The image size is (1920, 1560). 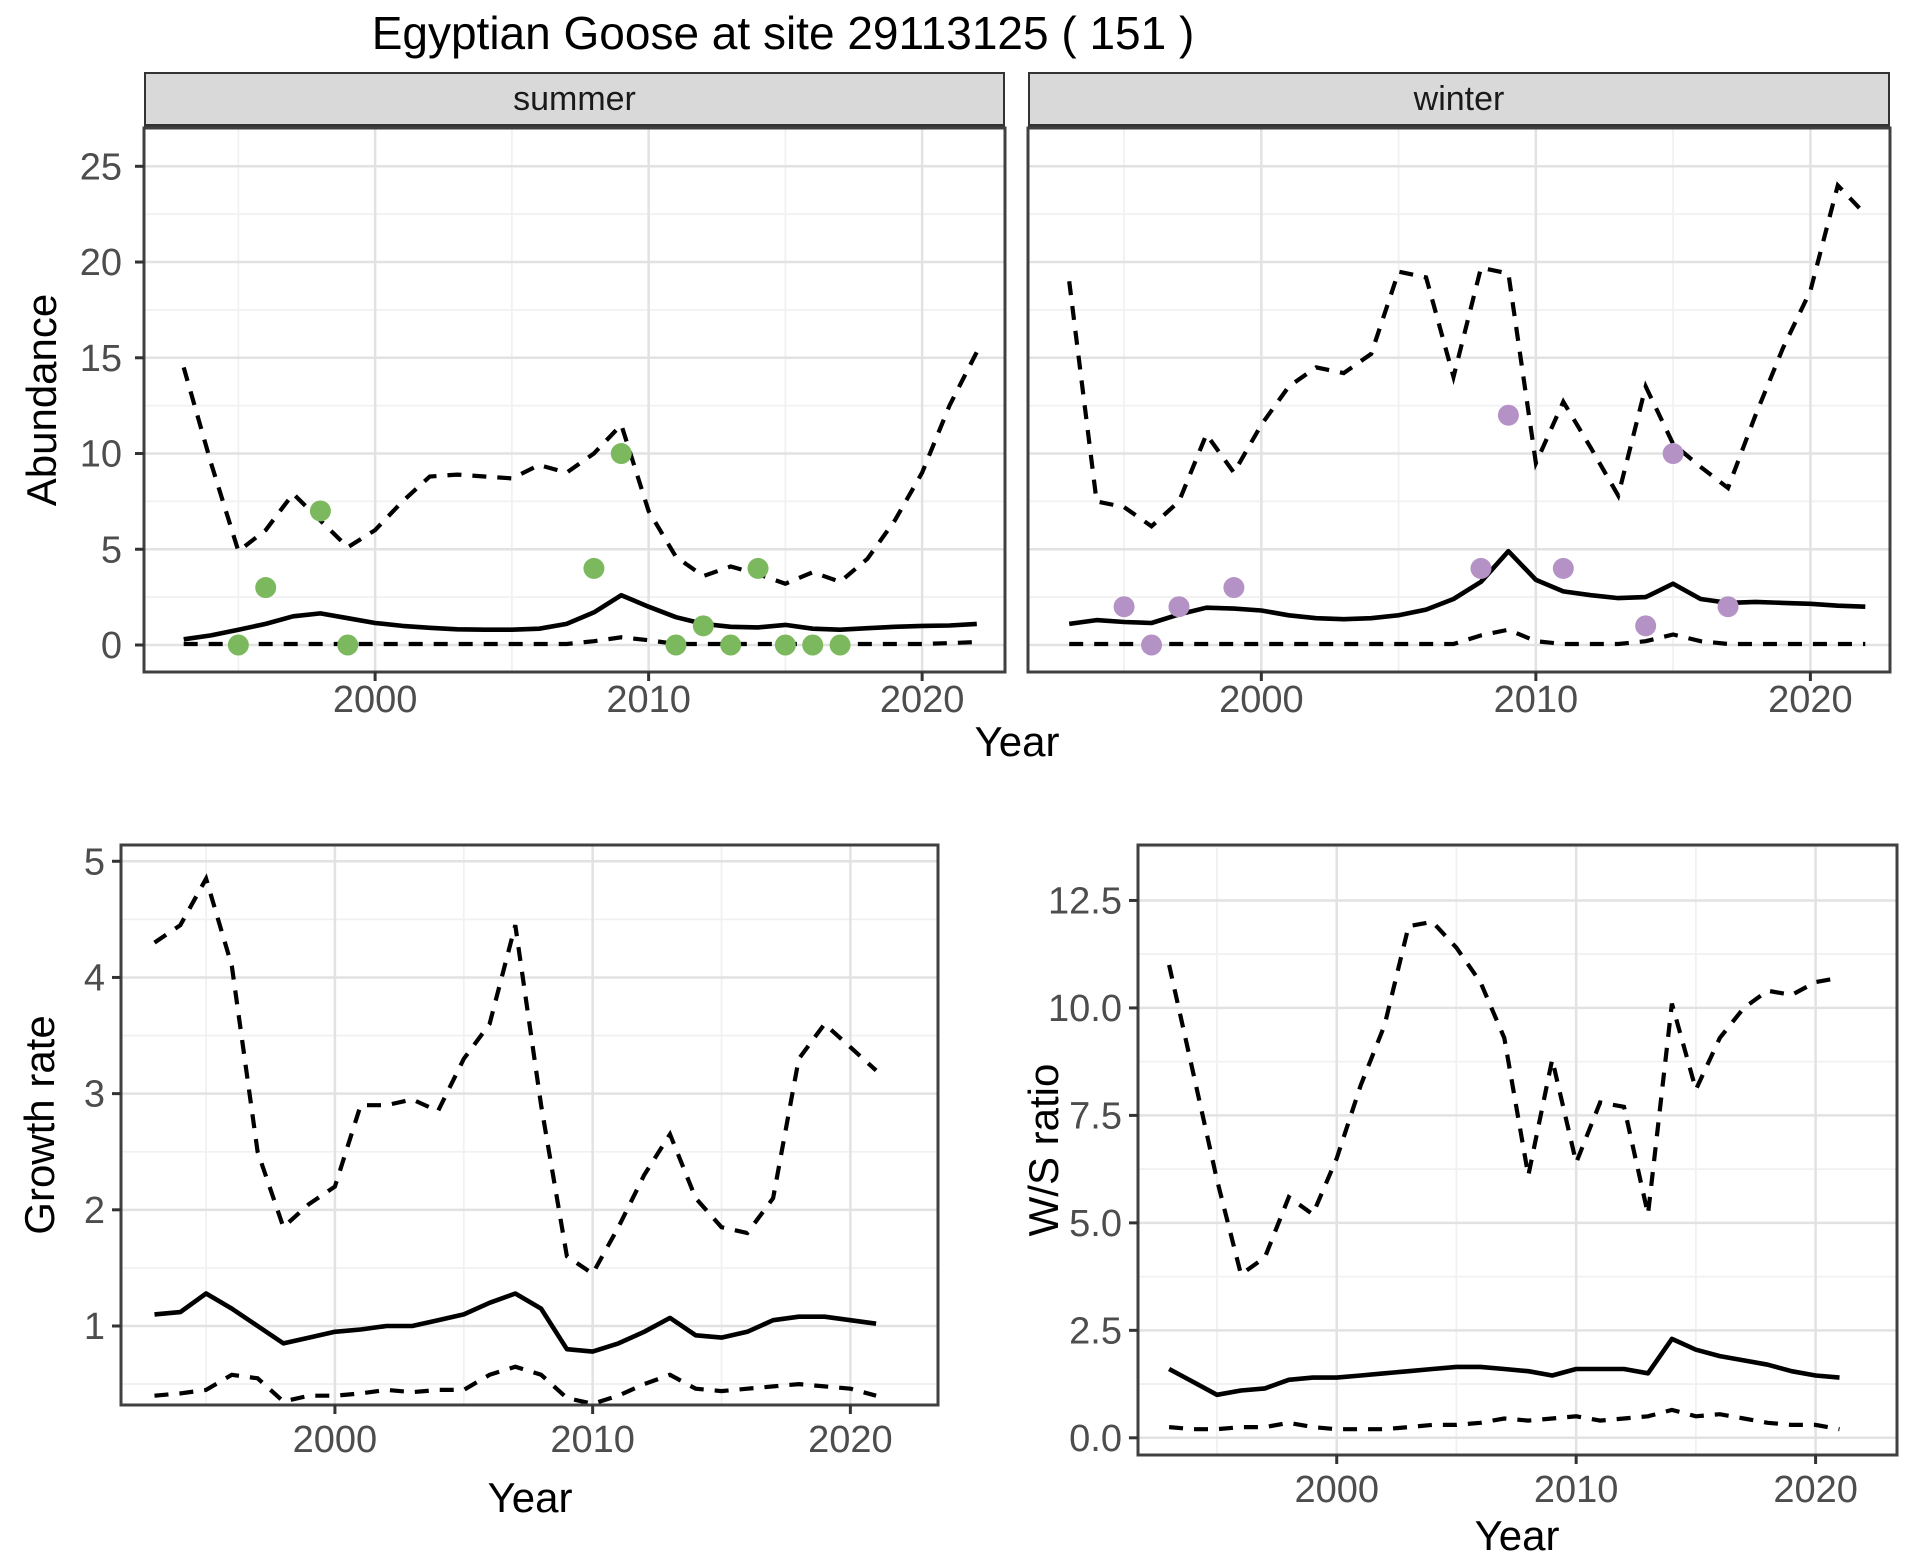 What do you see at coordinates (101, 359) in the screenshot?
I see `y-tick-label: 15` at bounding box center [101, 359].